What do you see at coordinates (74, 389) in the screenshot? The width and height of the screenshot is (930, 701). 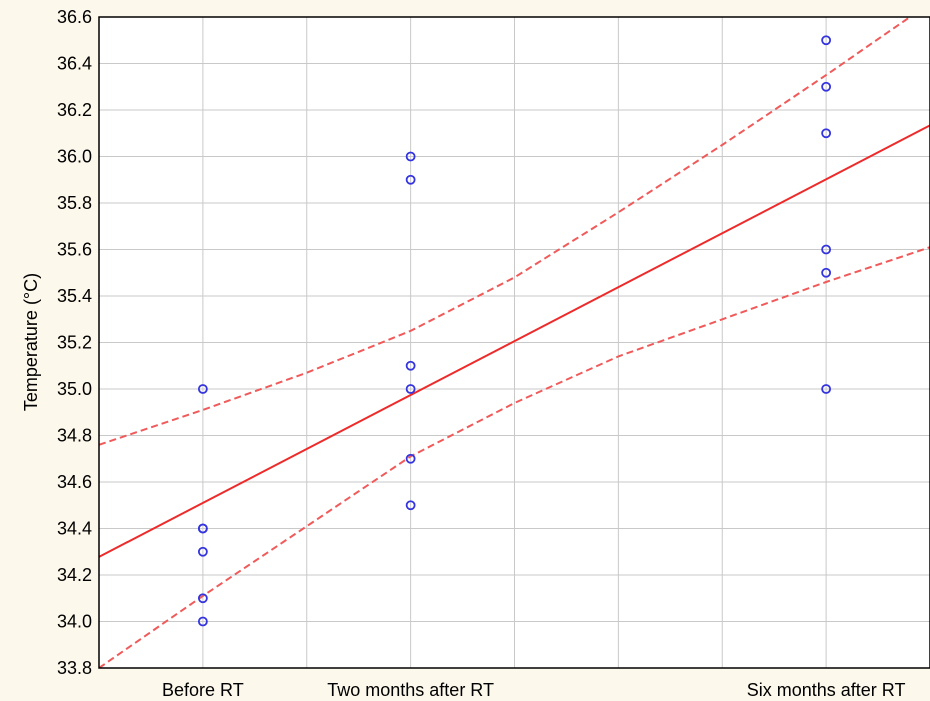 I see `y-tick-label: 35.0` at bounding box center [74, 389].